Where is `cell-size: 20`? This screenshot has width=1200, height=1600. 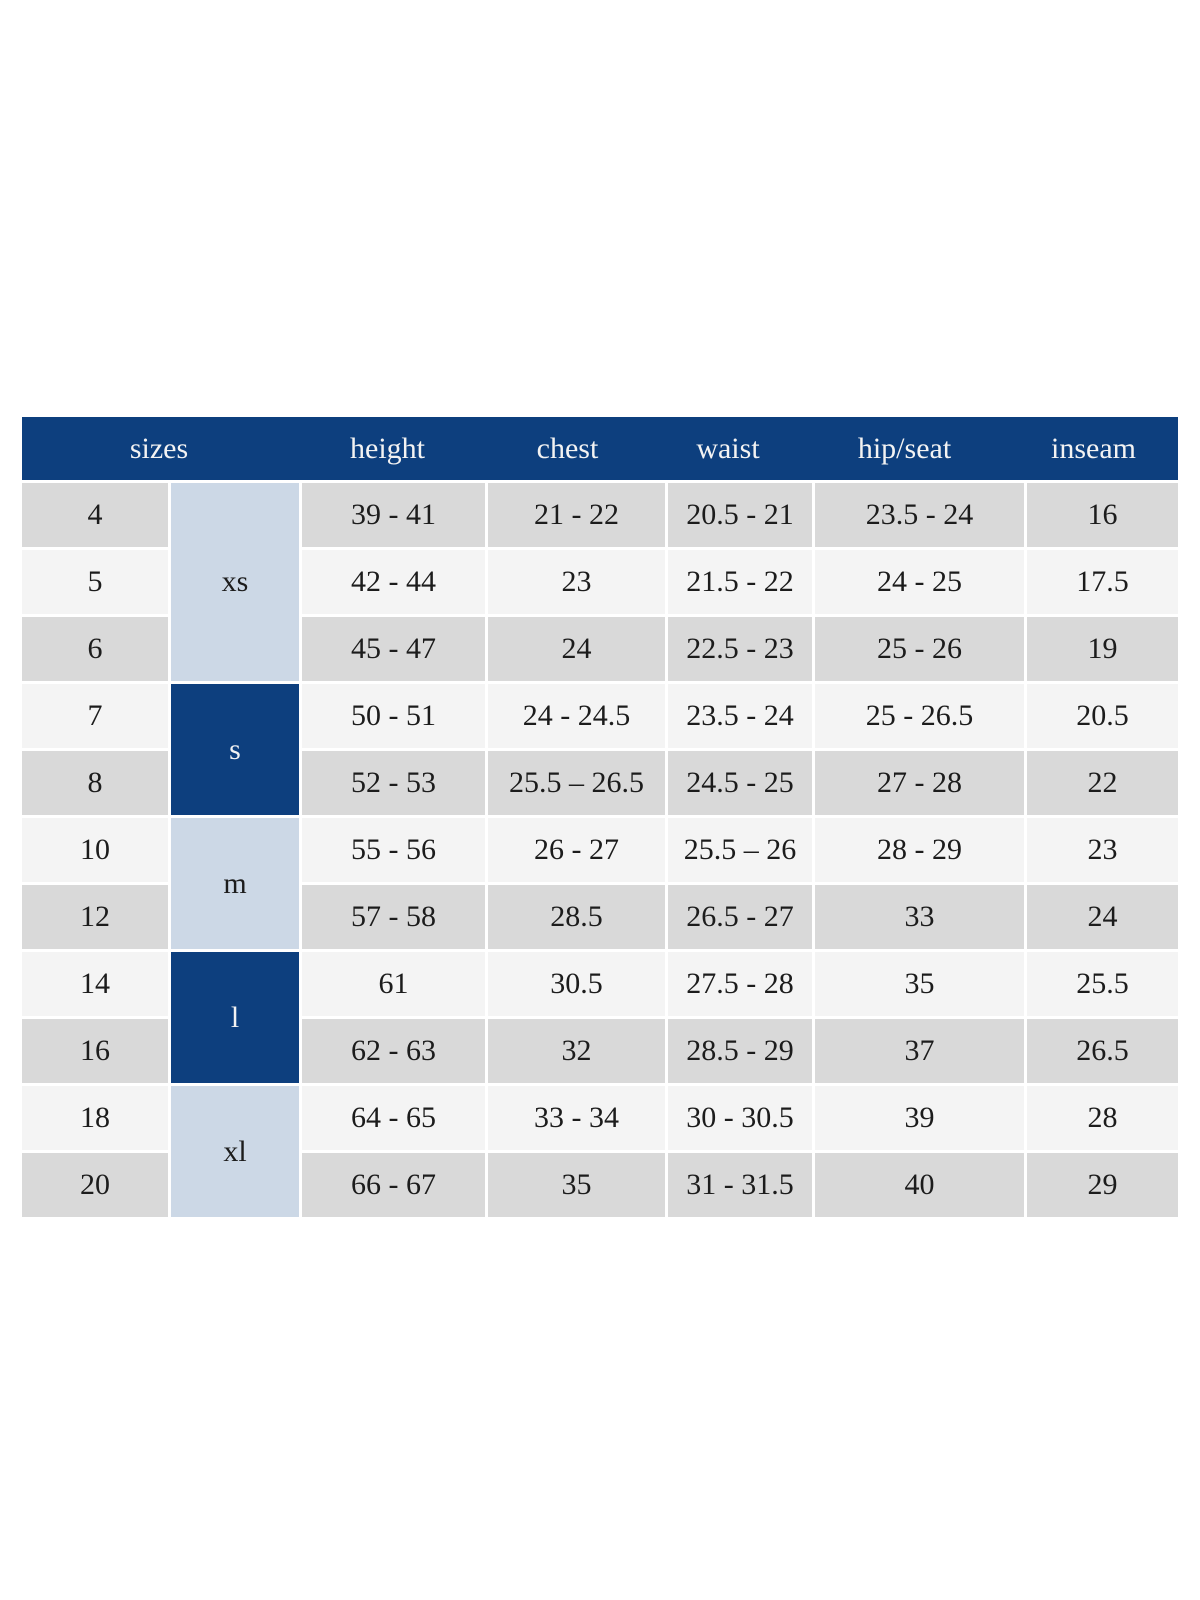
cell-size: 20 is located at coordinates (95, 1185).